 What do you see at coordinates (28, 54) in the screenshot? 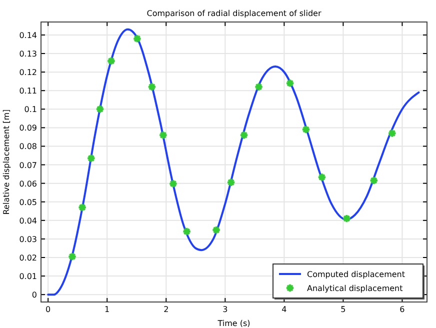
I see `y-tick-label: 0.13` at bounding box center [28, 54].